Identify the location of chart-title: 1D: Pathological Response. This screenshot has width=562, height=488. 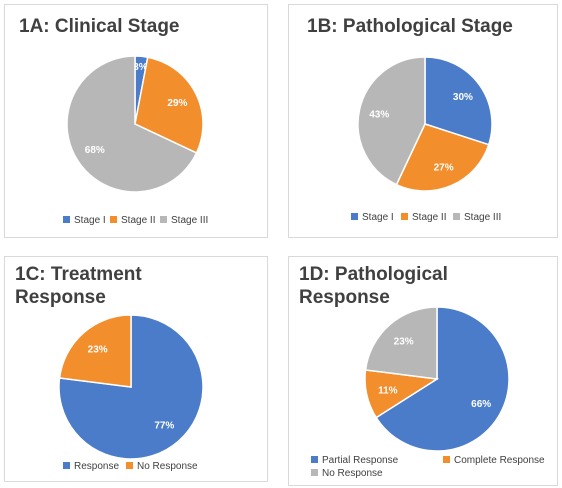
(373, 286).